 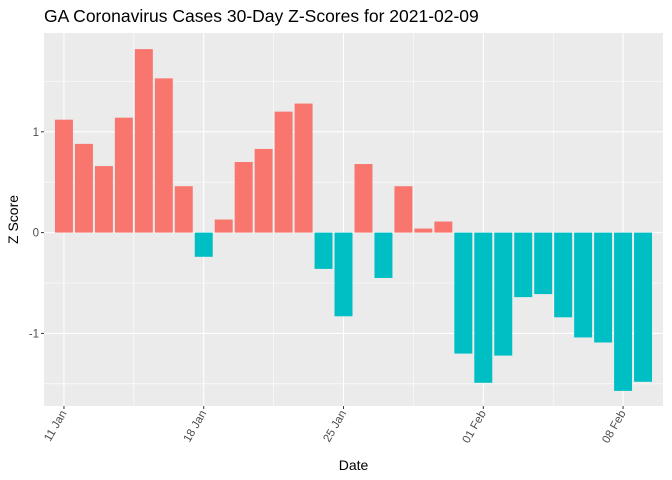 I want to click on y-axis-title: Z Score, so click(x=13, y=219).